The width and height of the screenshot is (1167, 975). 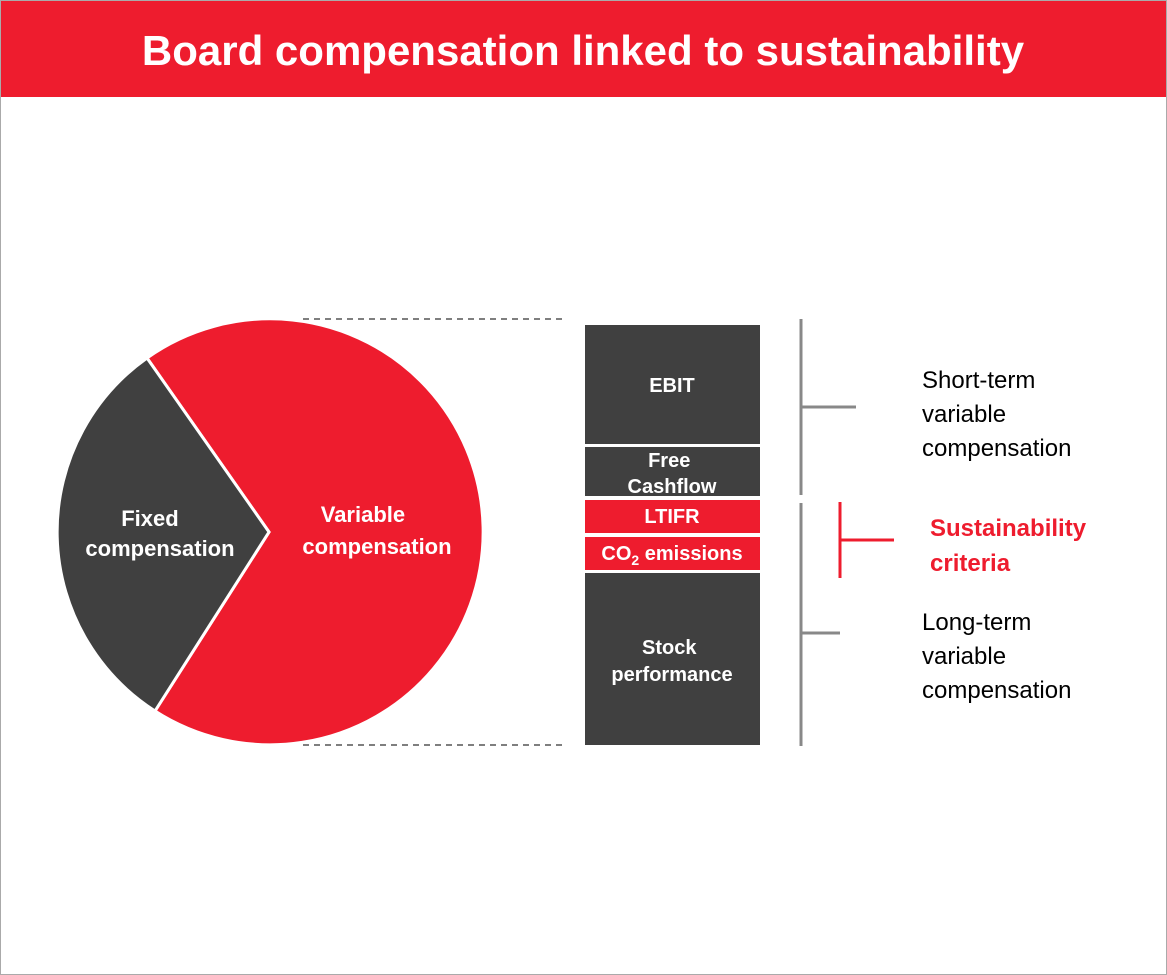 I want to click on block-ebit, so click(x=672, y=384).